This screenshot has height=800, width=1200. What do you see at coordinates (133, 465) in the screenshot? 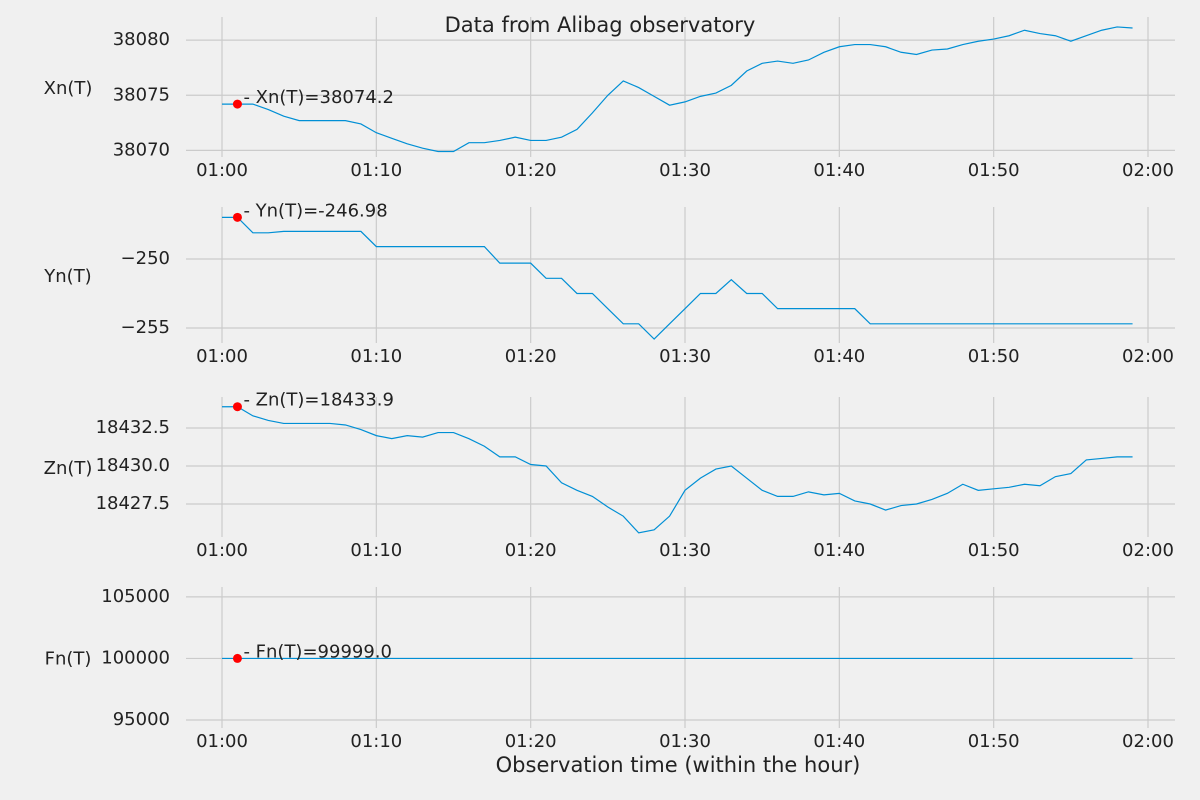
I see `y-tick-label: 18430.0` at bounding box center [133, 465].